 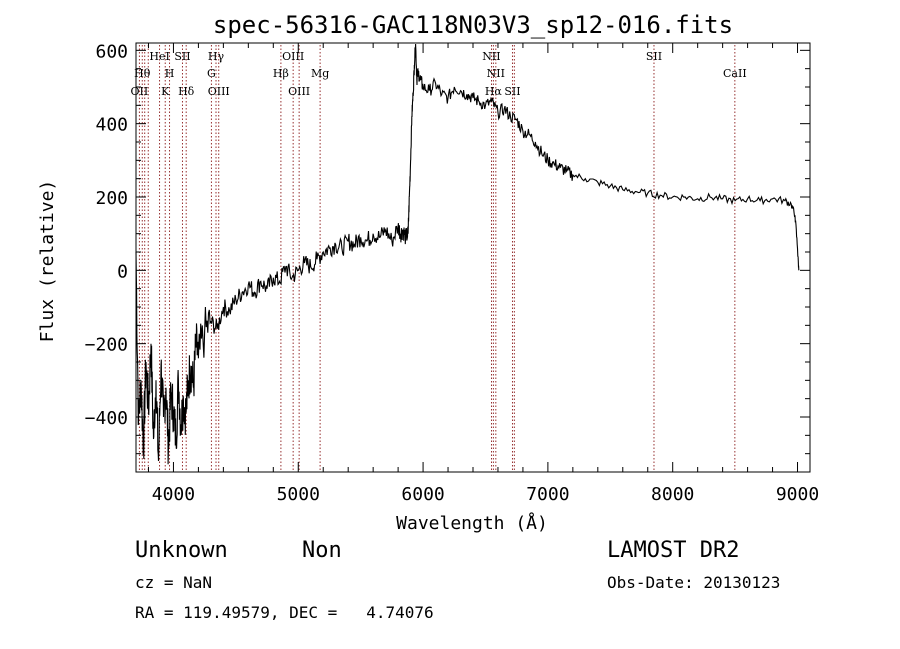 What do you see at coordinates (186, 91) in the screenshot?
I see `spectral-line-label: Hδ` at bounding box center [186, 91].